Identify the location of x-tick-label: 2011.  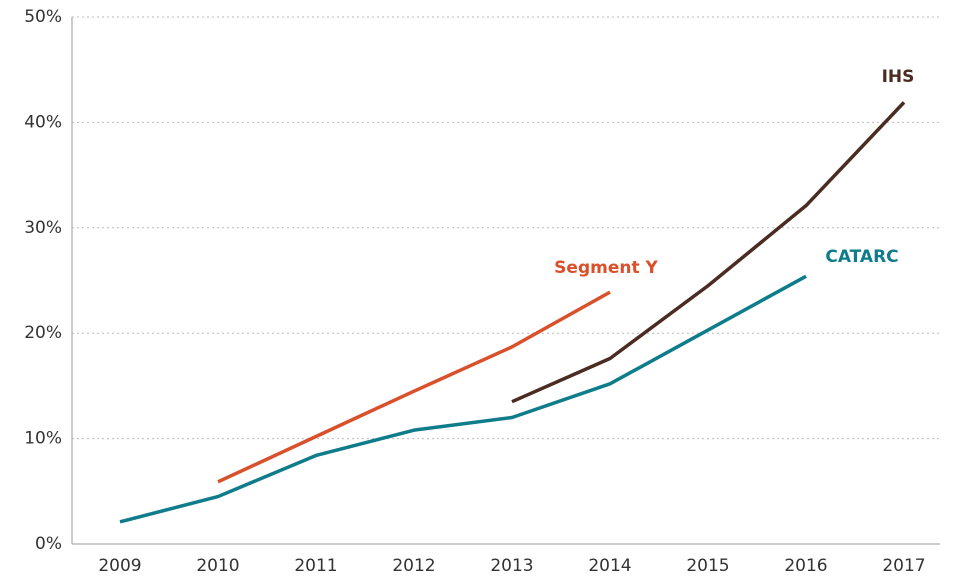
(315, 566).